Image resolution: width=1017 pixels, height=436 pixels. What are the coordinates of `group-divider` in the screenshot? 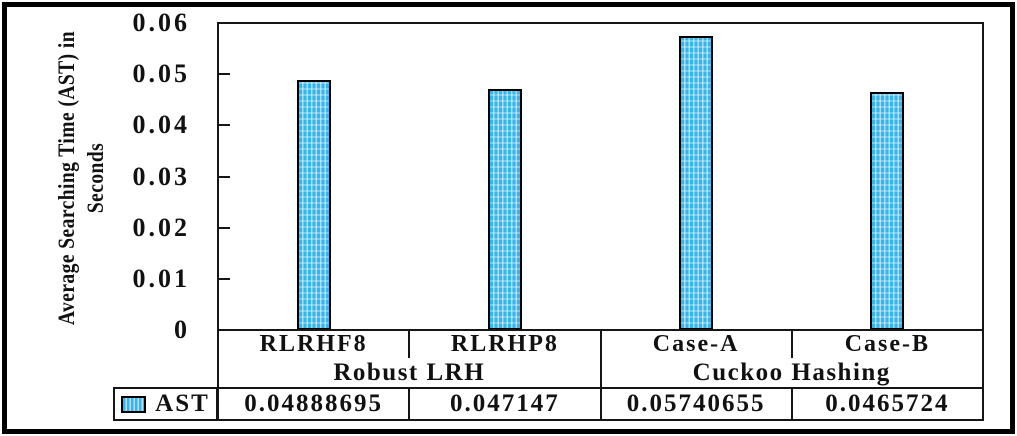 It's located at (601, 359).